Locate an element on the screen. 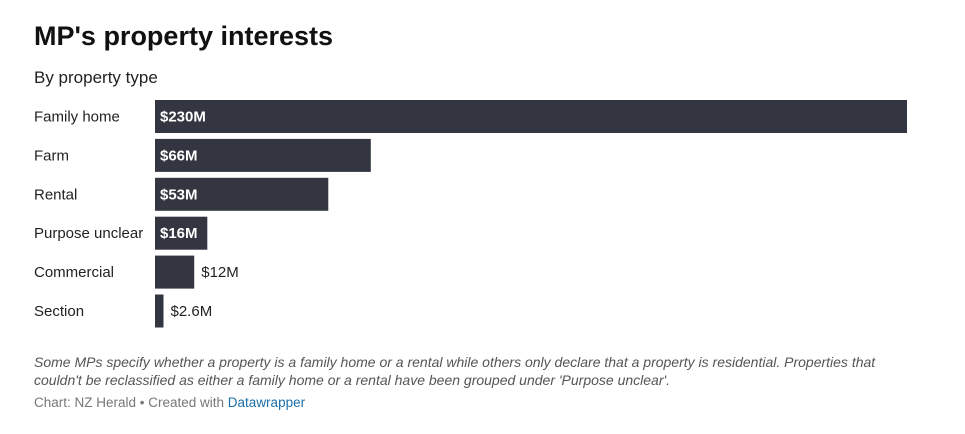 The width and height of the screenshot is (965, 434). value-label: $230M is located at coordinates (183, 117).